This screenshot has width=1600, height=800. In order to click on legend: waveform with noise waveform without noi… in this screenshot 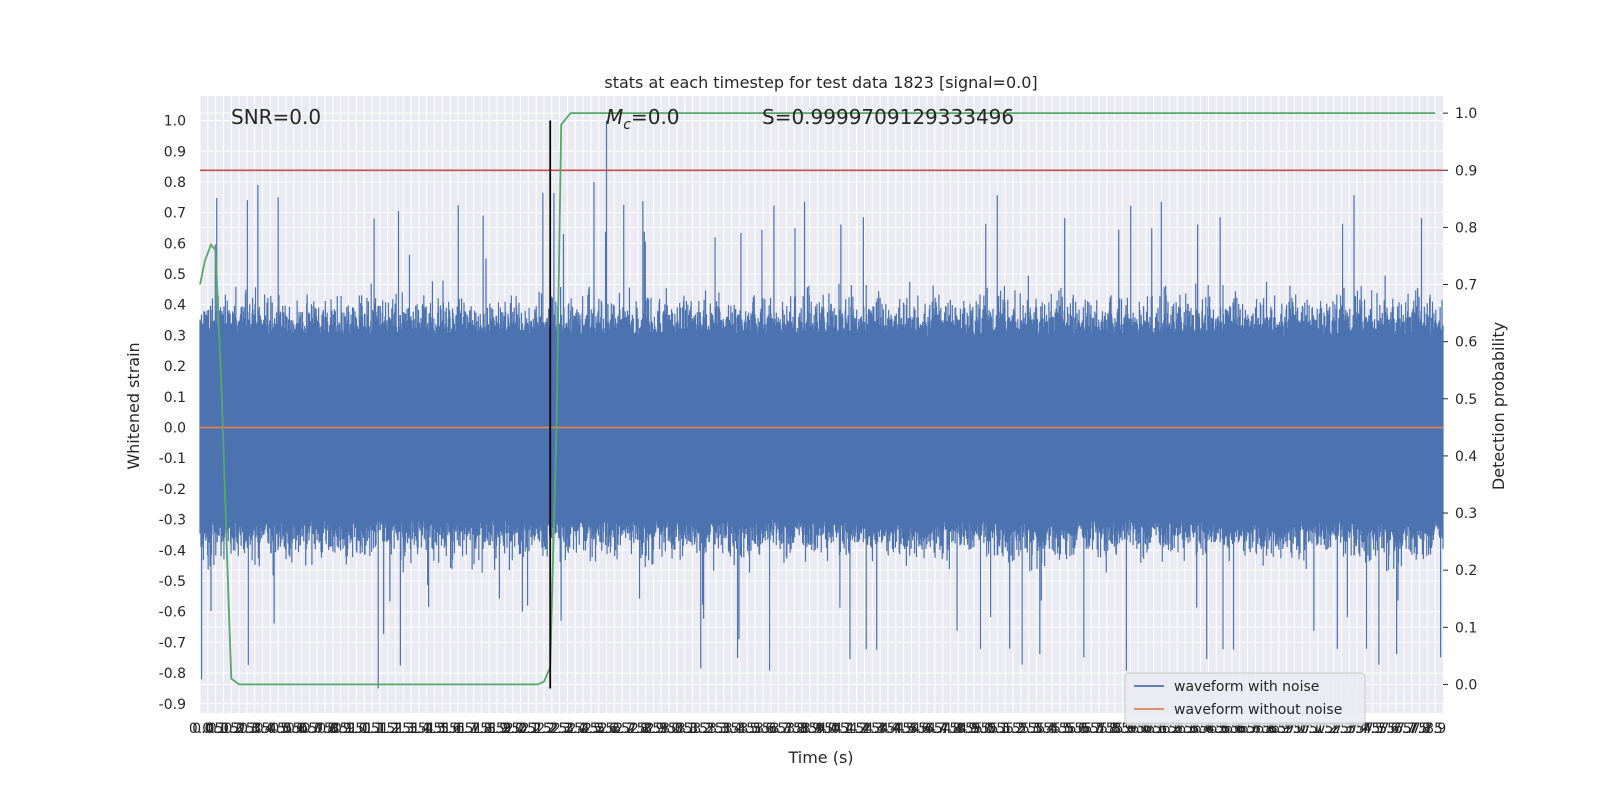, I will do `click(1245, 699)`.